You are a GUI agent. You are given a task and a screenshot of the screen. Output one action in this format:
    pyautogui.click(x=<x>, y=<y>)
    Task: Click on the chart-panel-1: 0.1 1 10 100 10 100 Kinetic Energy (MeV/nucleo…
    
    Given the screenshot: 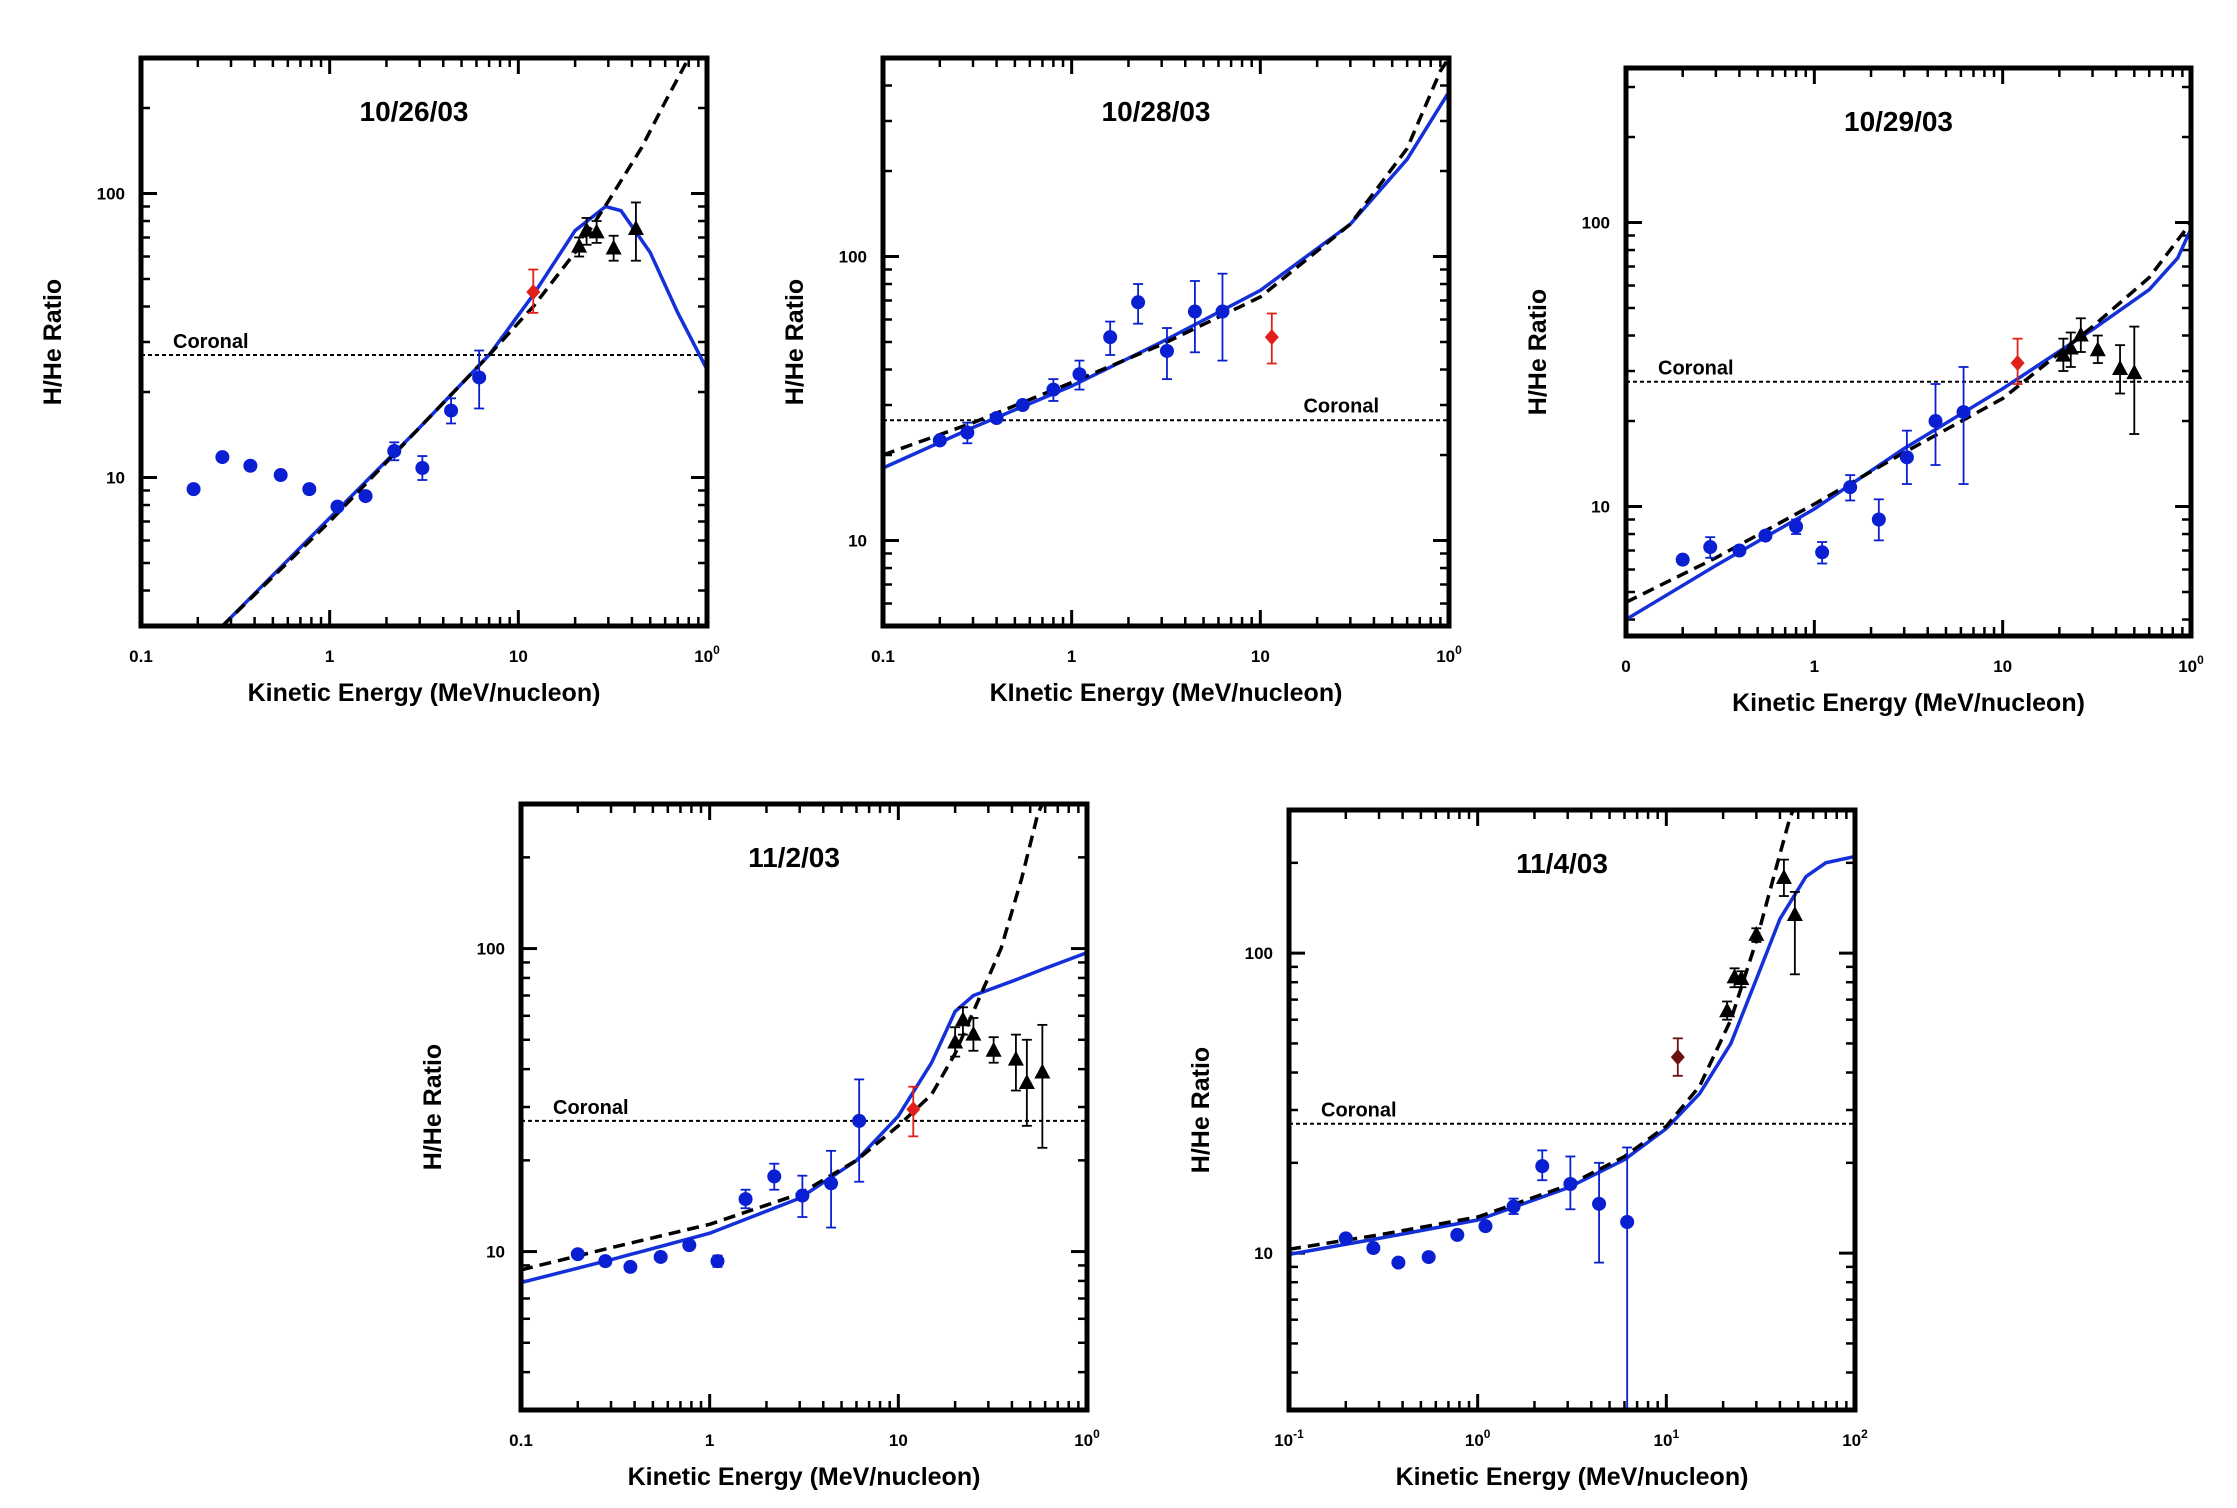 What is the action you would take?
    pyautogui.click(x=379, y=381)
    